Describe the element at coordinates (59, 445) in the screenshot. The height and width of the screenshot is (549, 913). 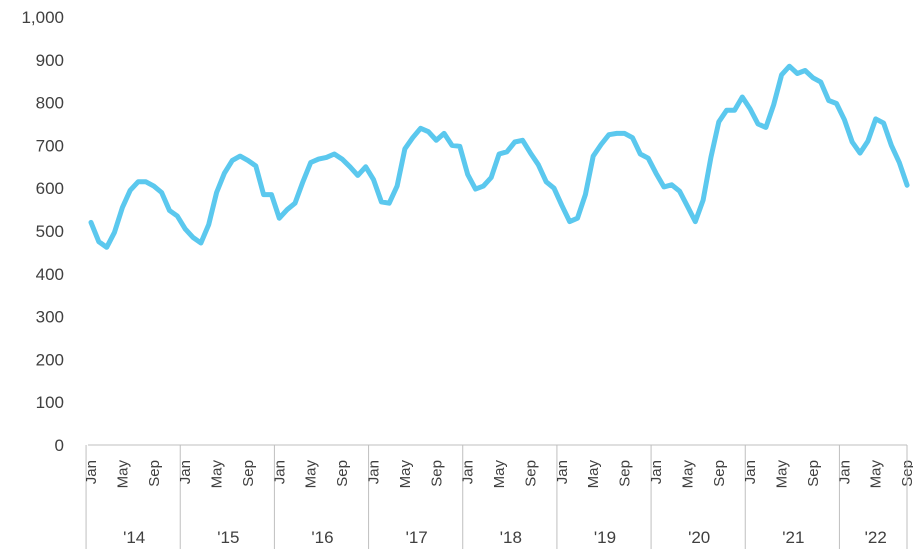
I see `y-tick-label: 0` at that location.